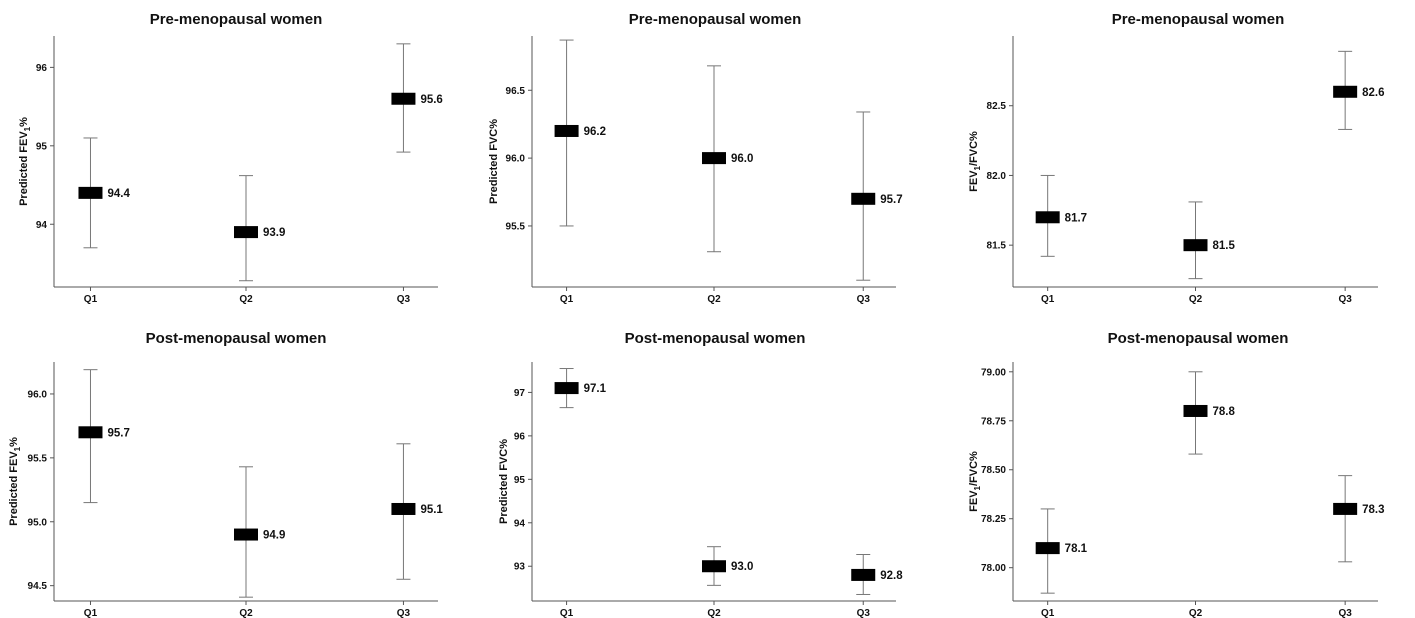 The width and height of the screenshot is (1415, 618). Describe the element at coordinates (993, 372) in the screenshot. I see `y-tick-label: 79.00` at that location.